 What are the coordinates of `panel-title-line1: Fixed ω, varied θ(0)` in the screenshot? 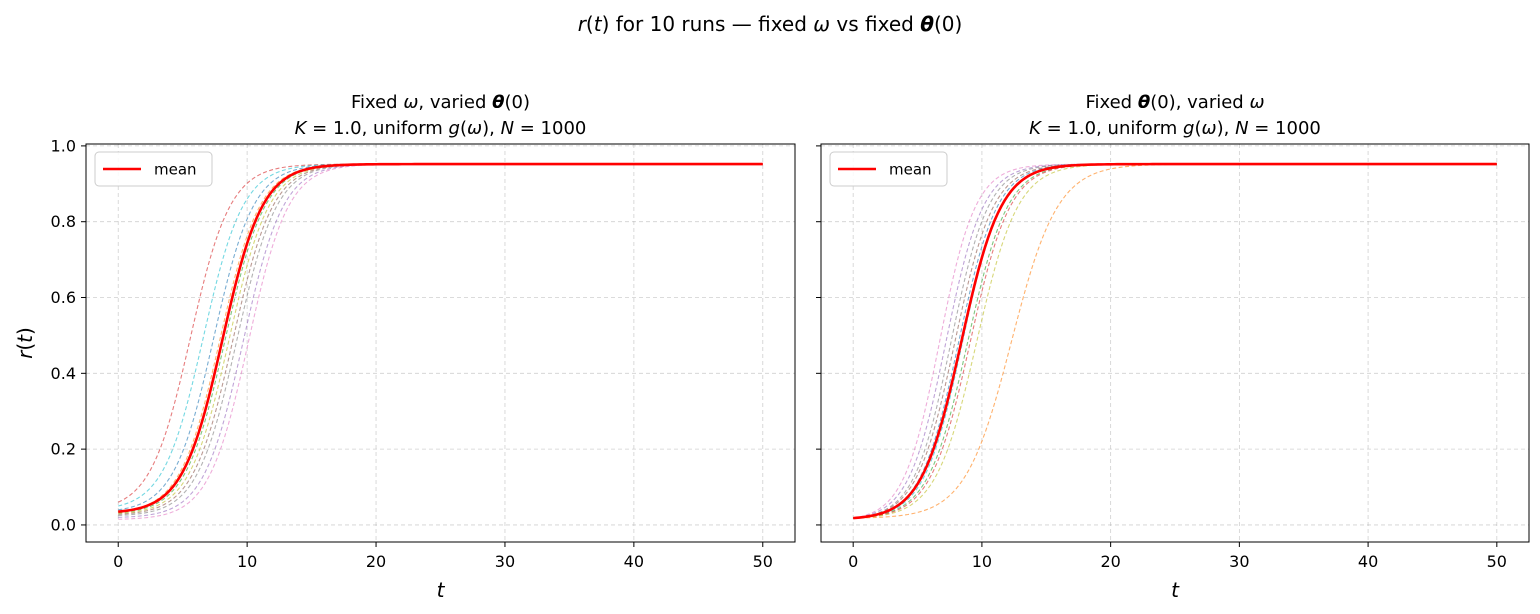 It's located at (440, 102).